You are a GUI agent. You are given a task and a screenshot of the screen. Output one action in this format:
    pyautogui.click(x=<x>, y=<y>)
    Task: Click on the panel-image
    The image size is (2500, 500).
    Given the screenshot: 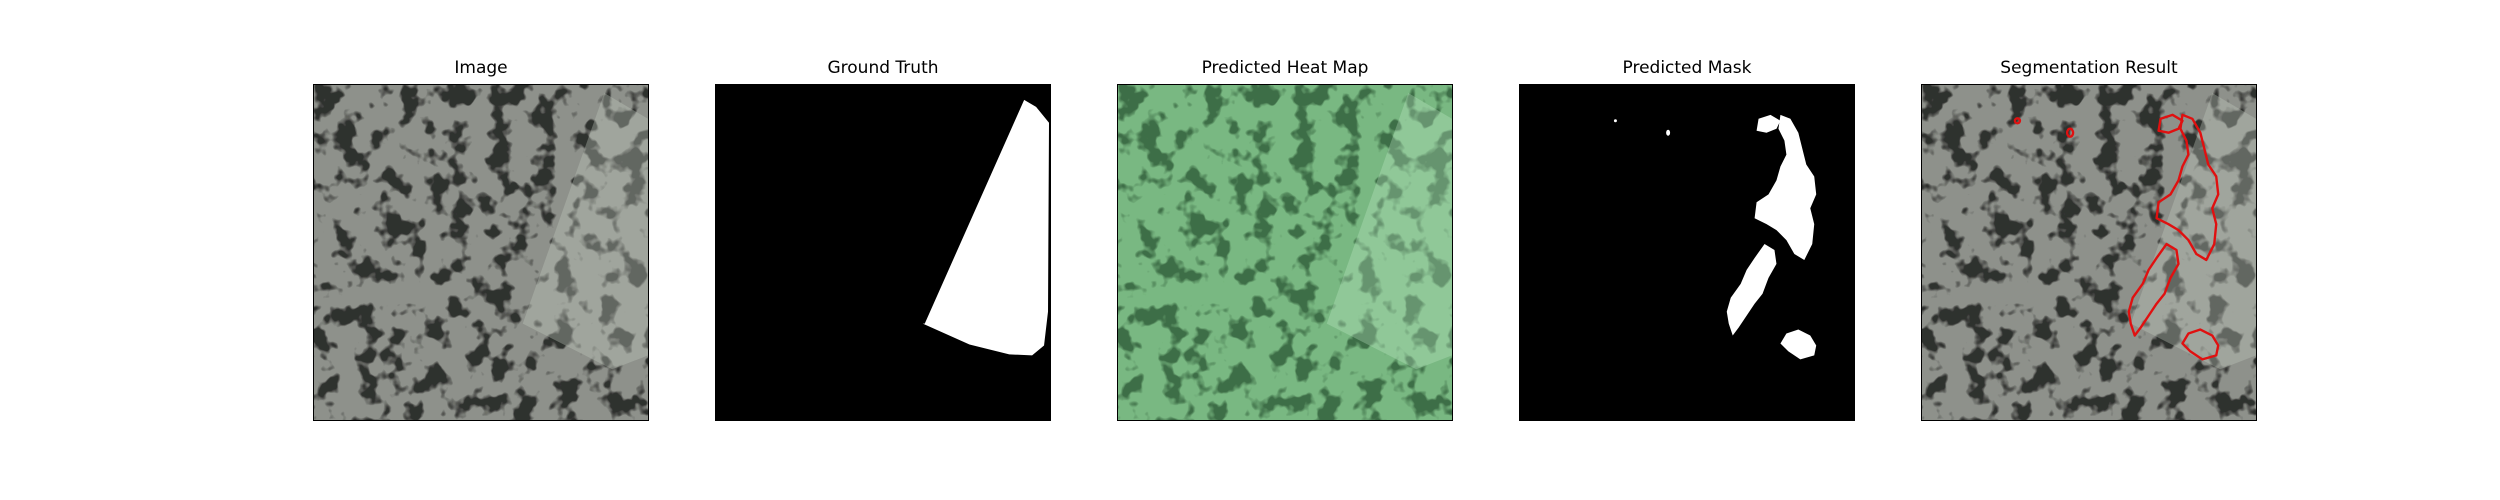 What is the action you would take?
    pyautogui.click(x=481, y=252)
    